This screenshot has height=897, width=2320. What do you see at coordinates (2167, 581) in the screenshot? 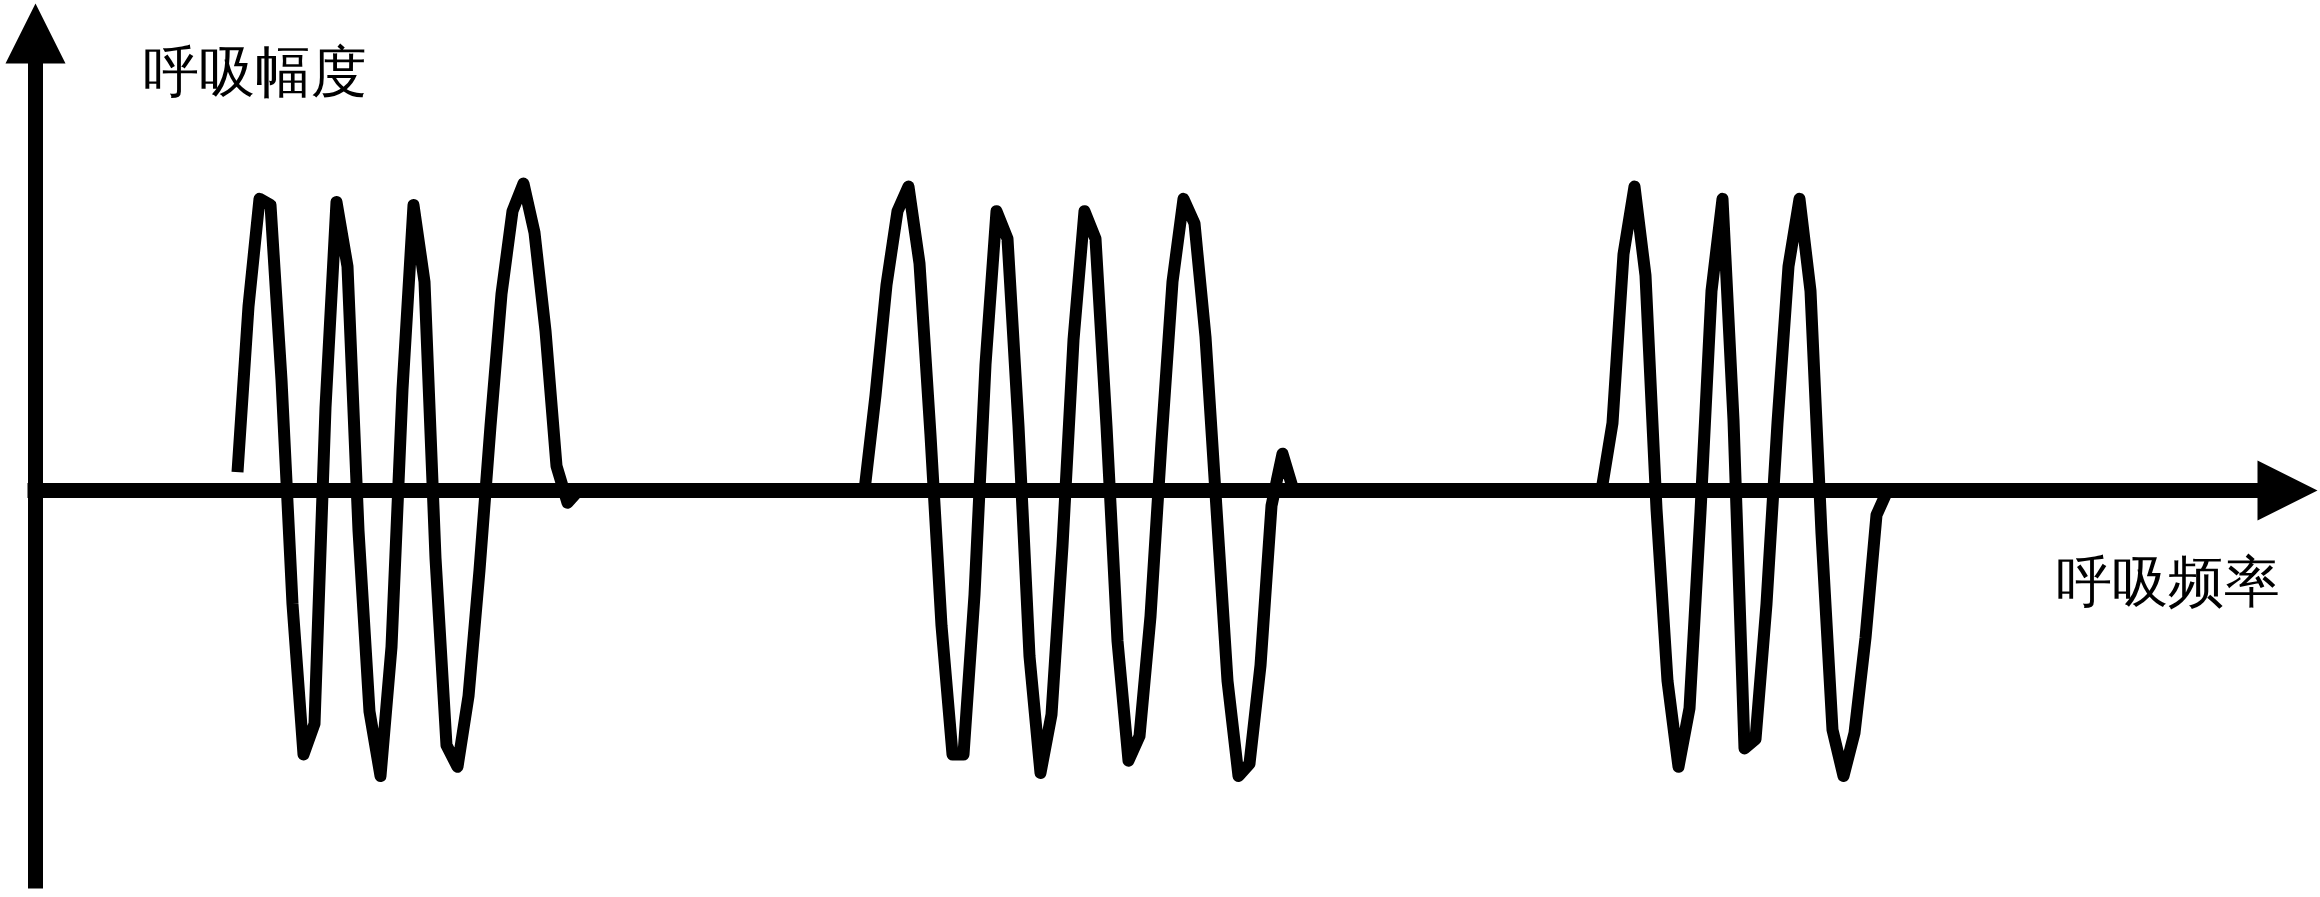
I see `x-axis-title: 呼吸频率` at bounding box center [2167, 581].